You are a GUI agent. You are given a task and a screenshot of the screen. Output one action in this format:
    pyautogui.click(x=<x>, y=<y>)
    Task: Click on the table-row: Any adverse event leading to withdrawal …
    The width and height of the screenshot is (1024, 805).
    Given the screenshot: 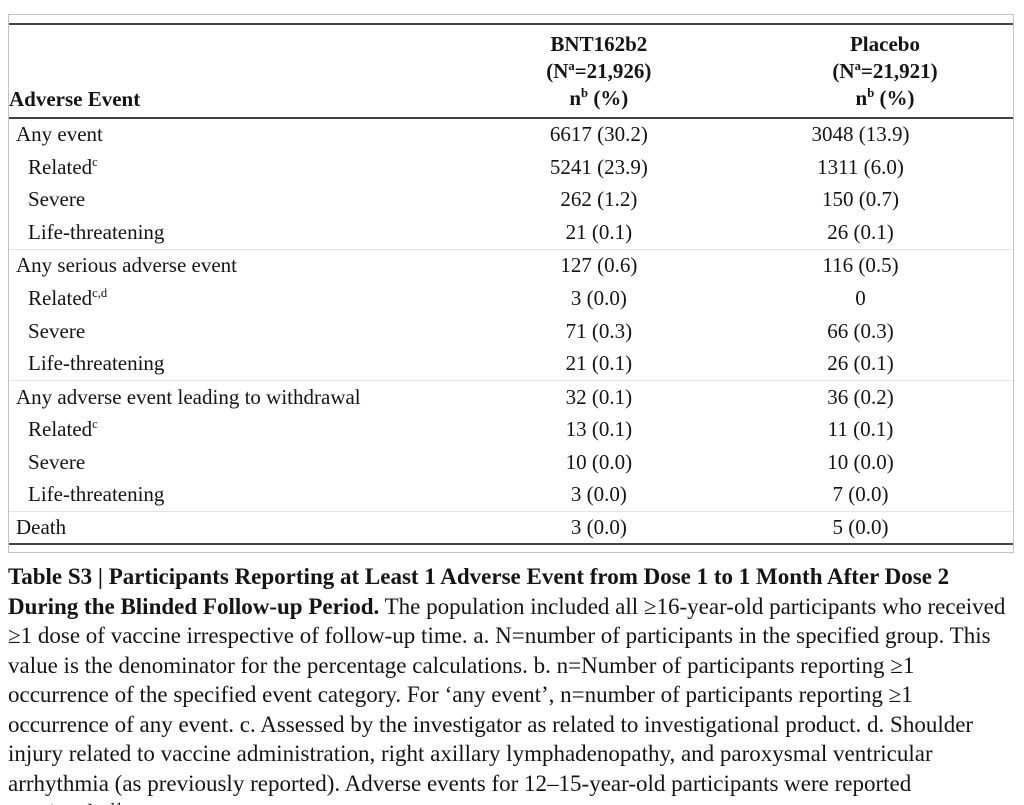 What is the action you would take?
    pyautogui.click(x=511, y=396)
    